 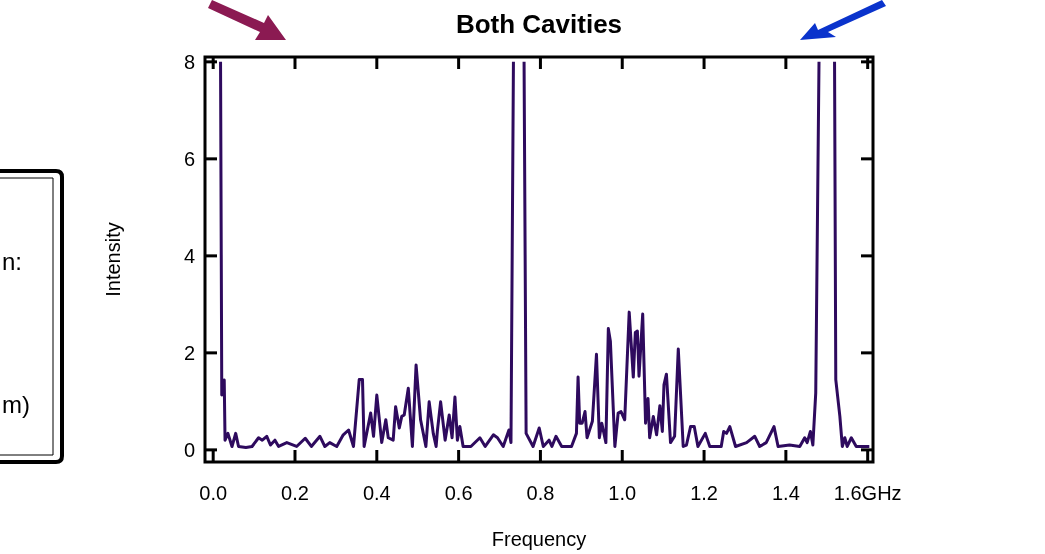 I want to click on x-tick-label: 0.8, so click(x=540, y=493).